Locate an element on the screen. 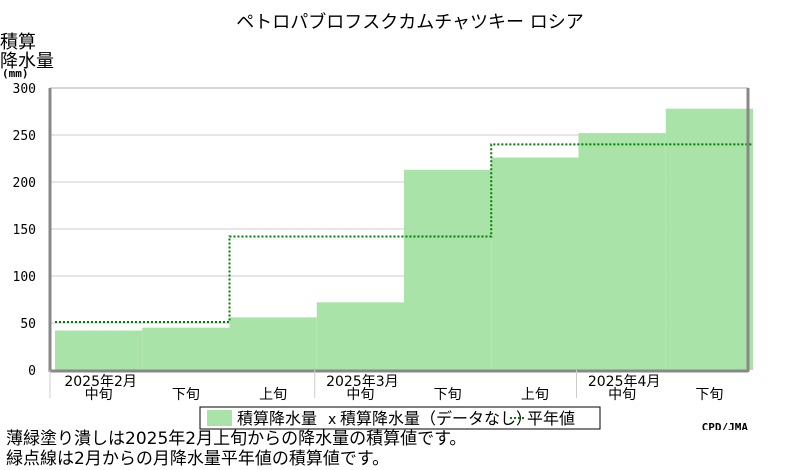  y-tick-labels: 0 50 100 150 200 250 300 is located at coordinates (24, 230).